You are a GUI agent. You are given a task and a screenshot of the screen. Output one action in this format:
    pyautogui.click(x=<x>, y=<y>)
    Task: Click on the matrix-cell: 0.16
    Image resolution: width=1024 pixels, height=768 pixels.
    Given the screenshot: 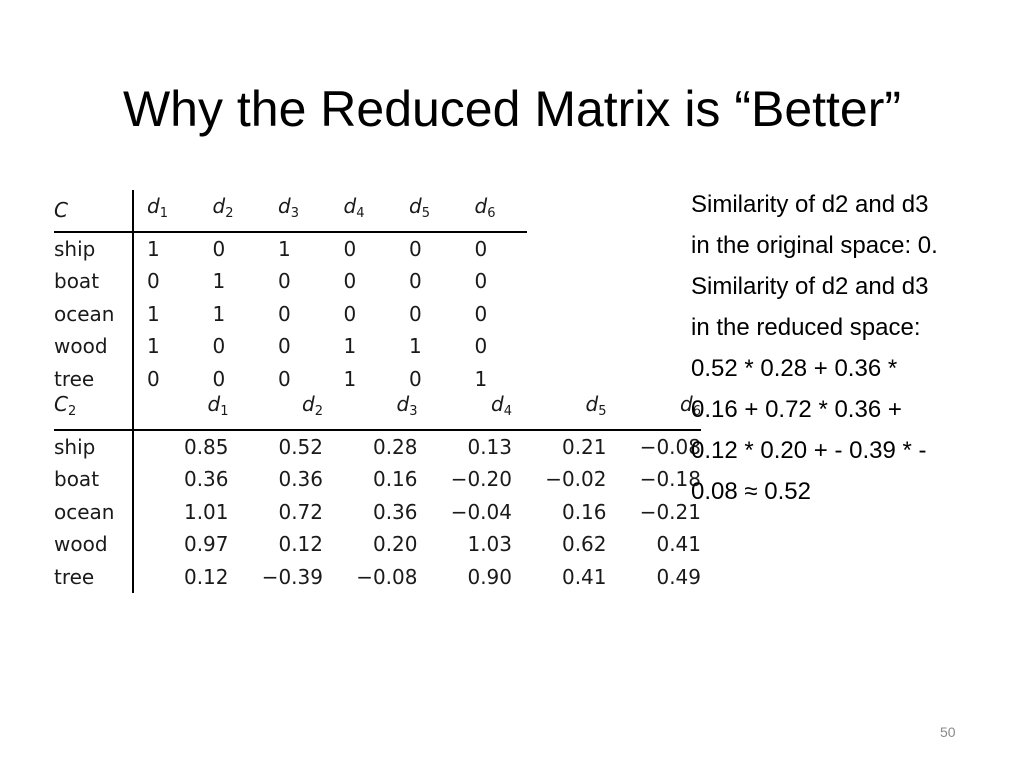 What is the action you would take?
    pyautogui.click(x=395, y=479)
    